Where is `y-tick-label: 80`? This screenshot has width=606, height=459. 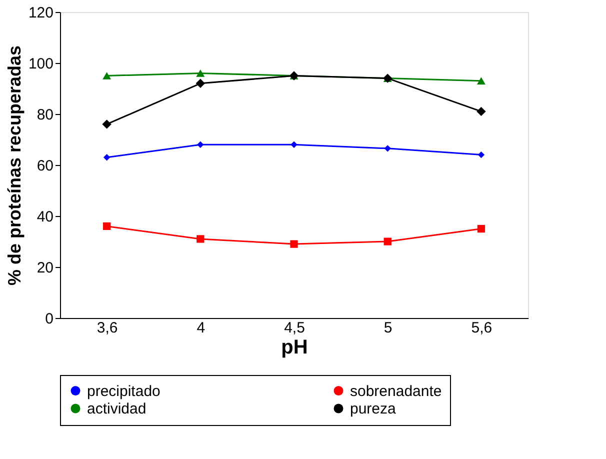
y-tick-label: 80 is located at coordinates (45, 115).